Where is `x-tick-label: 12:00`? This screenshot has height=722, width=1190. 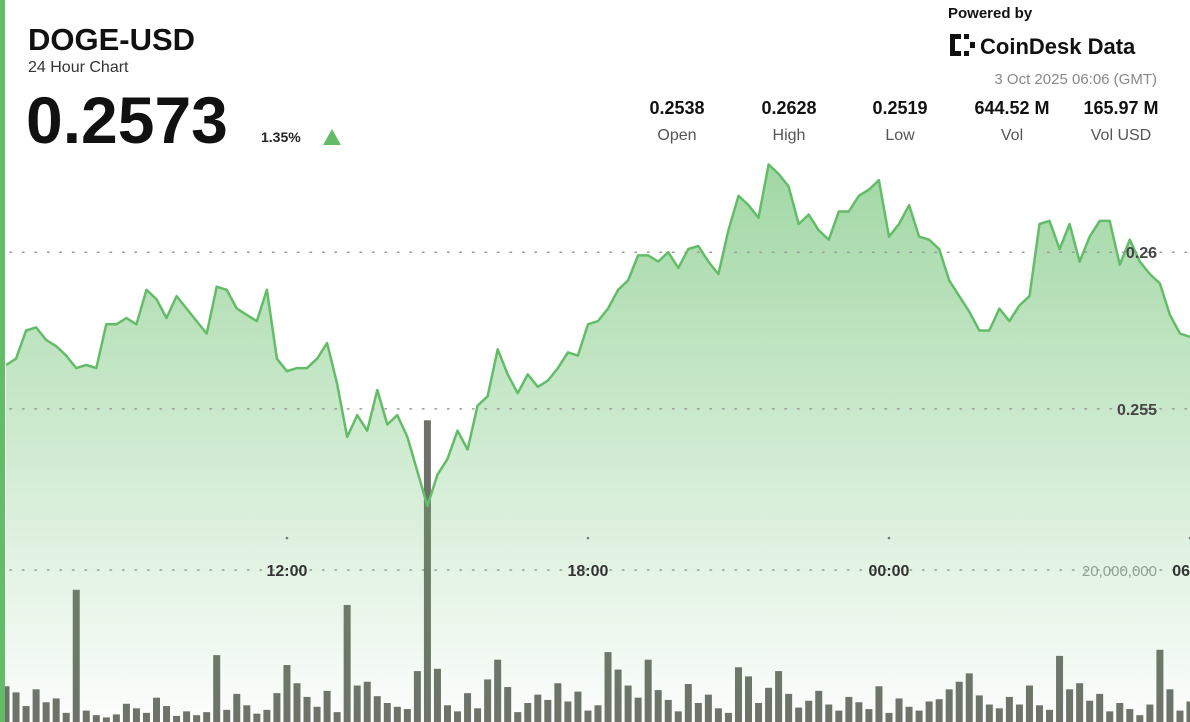
x-tick-label: 12:00 is located at coordinates (286, 571).